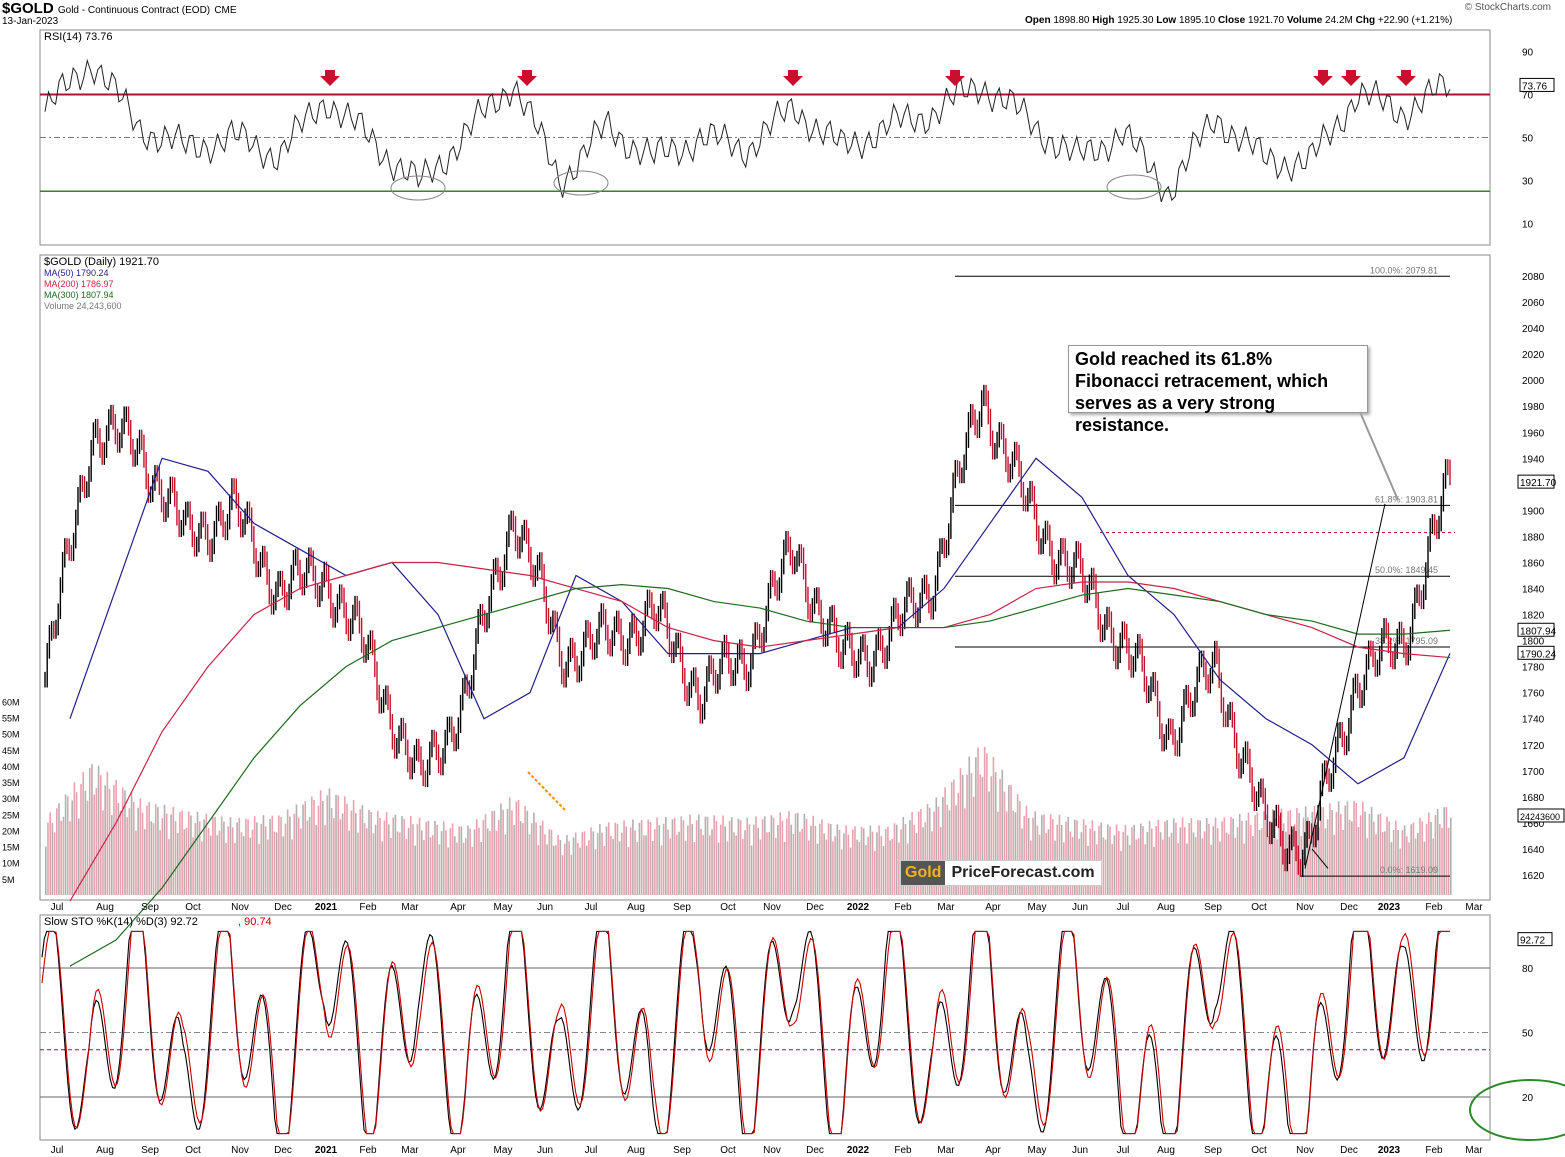 The height and width of the screenshot is (1157, 1565). What do you see at coordinates (1534, 86) in the screenshot?
I see `rsi-last-value: 73.76` at bounding box center [1534, 86].